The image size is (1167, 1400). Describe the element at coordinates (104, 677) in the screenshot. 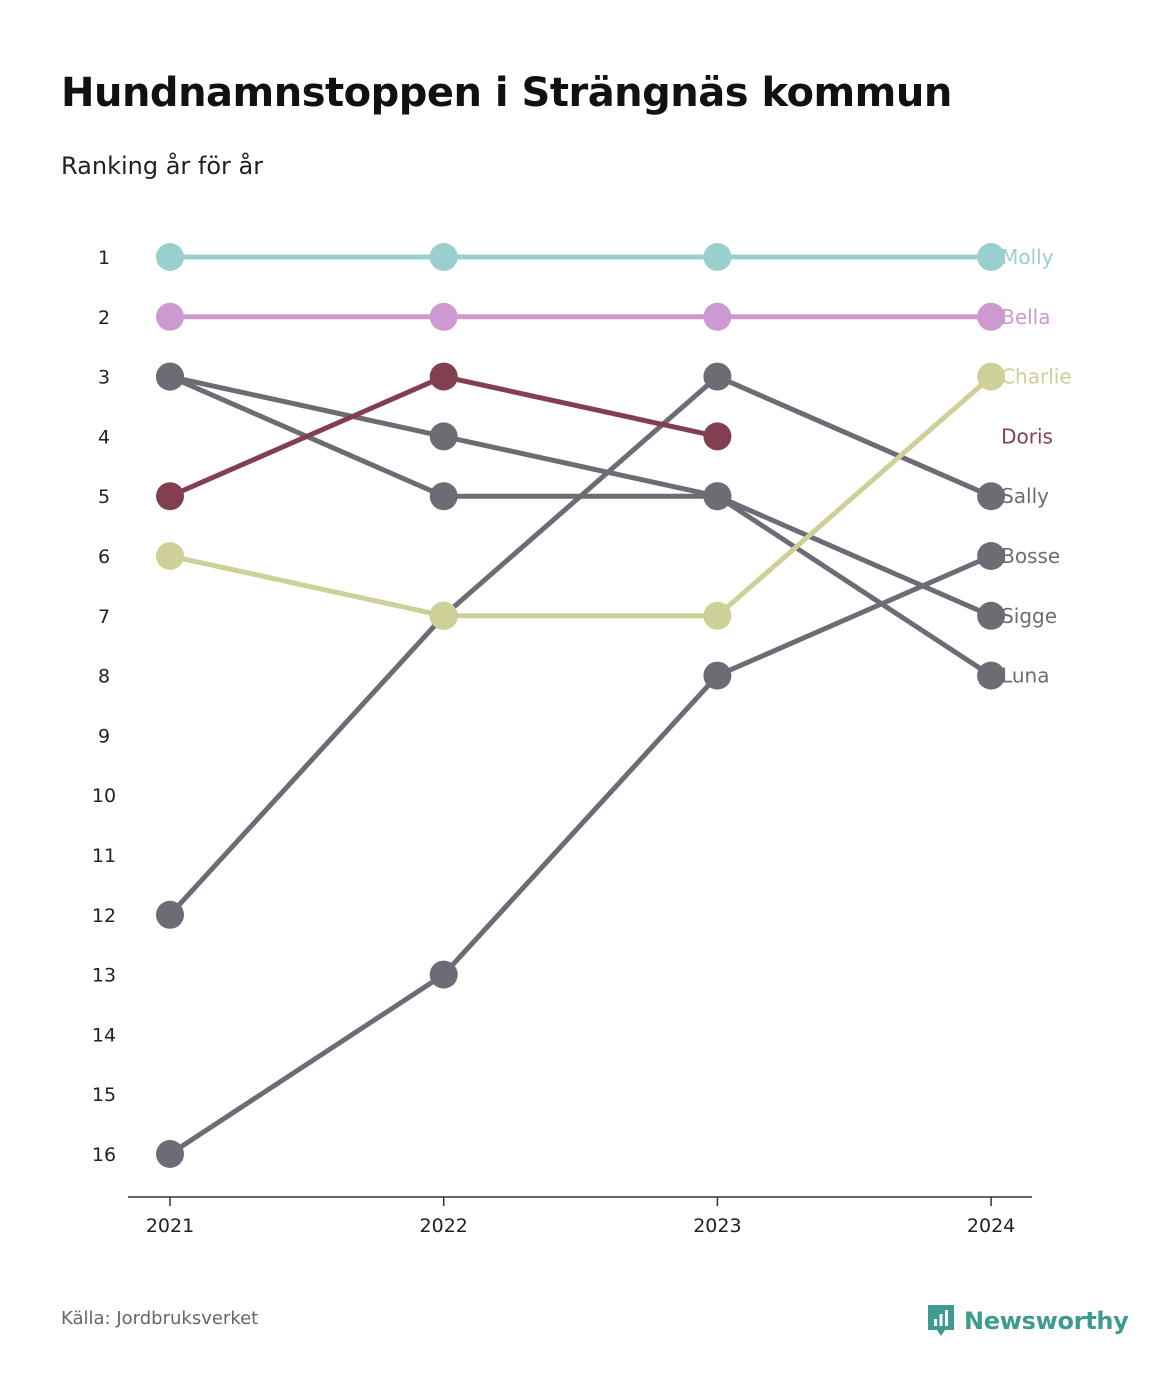

I see `y-tick-label: 8` at that location.